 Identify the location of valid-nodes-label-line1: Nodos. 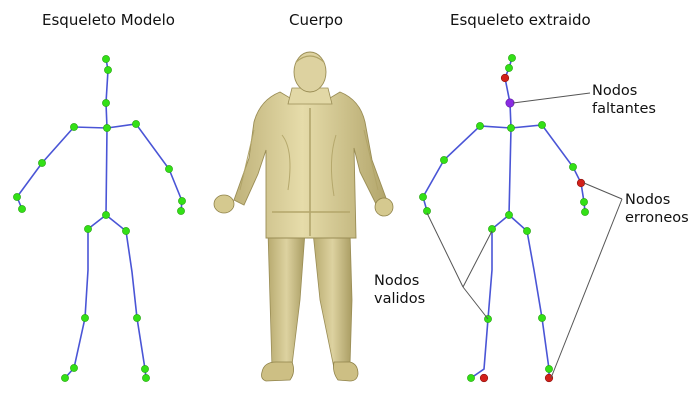
(397, 281).